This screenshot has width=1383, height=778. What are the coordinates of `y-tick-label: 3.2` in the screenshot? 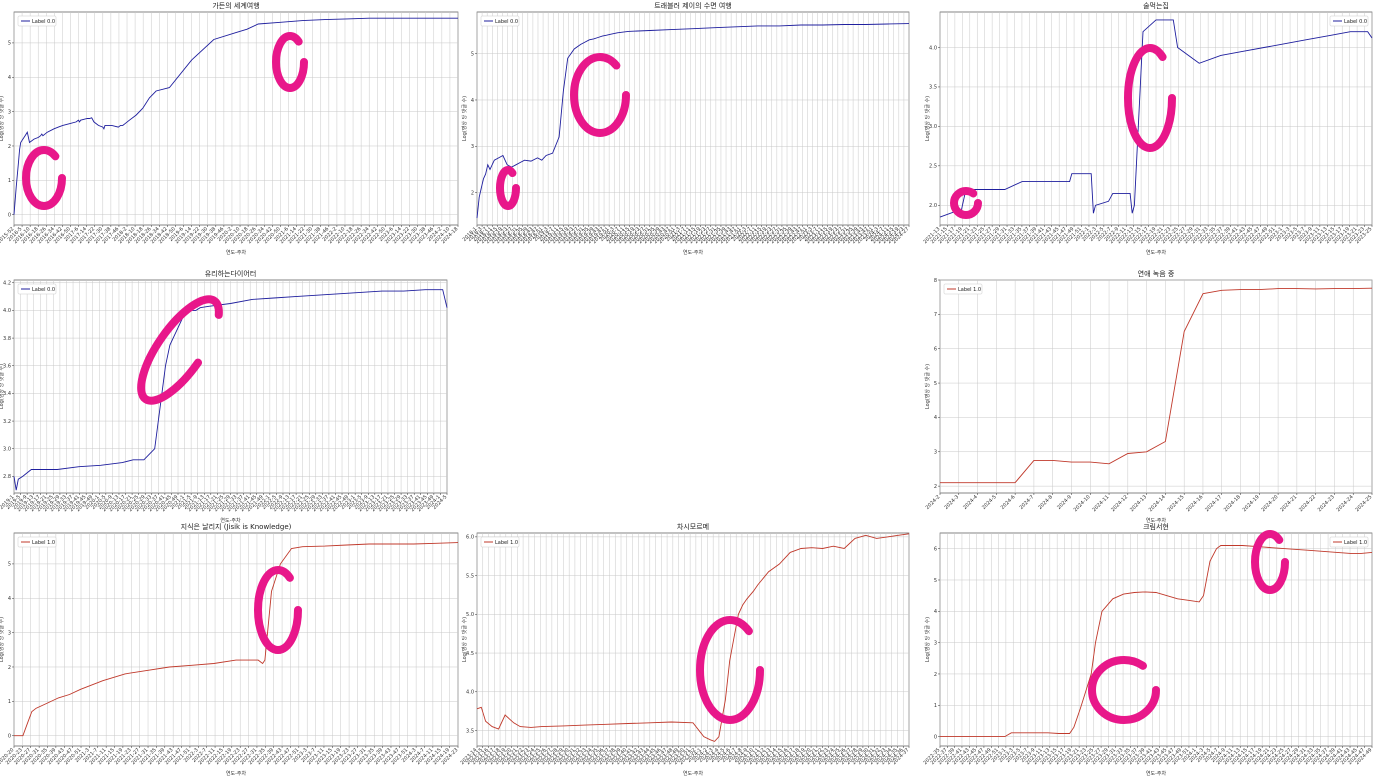 It's located at (7, 422).